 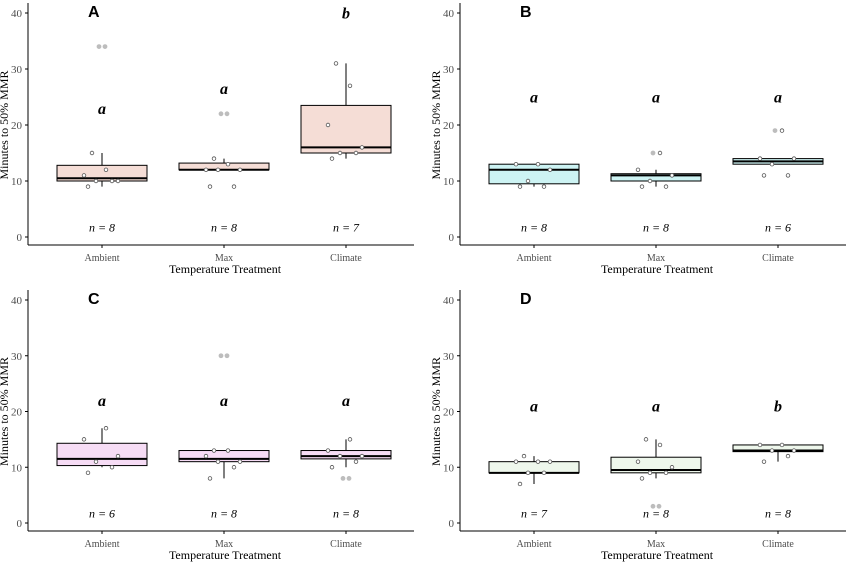 I want to click on panel-label: A, so click(x=94, y=12).